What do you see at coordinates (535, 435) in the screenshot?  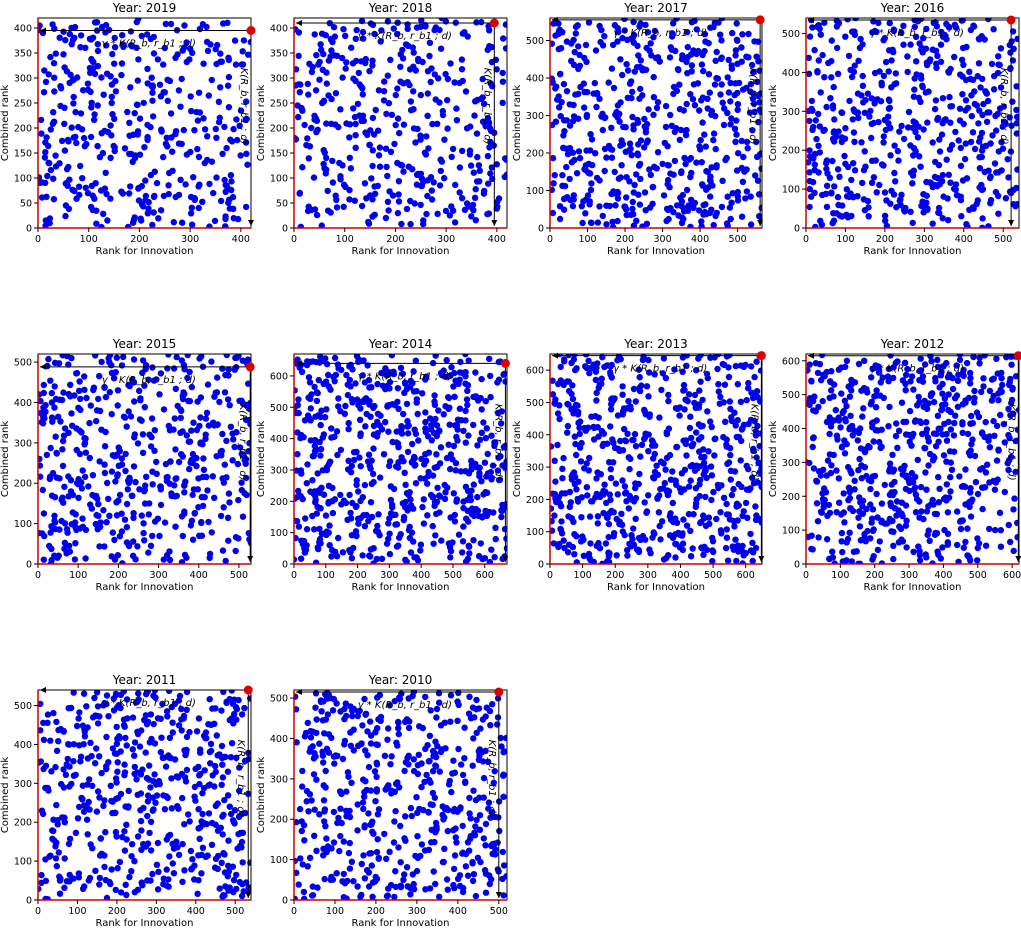 I see `y-tick-label: 400` at bounding box center [535, 435].